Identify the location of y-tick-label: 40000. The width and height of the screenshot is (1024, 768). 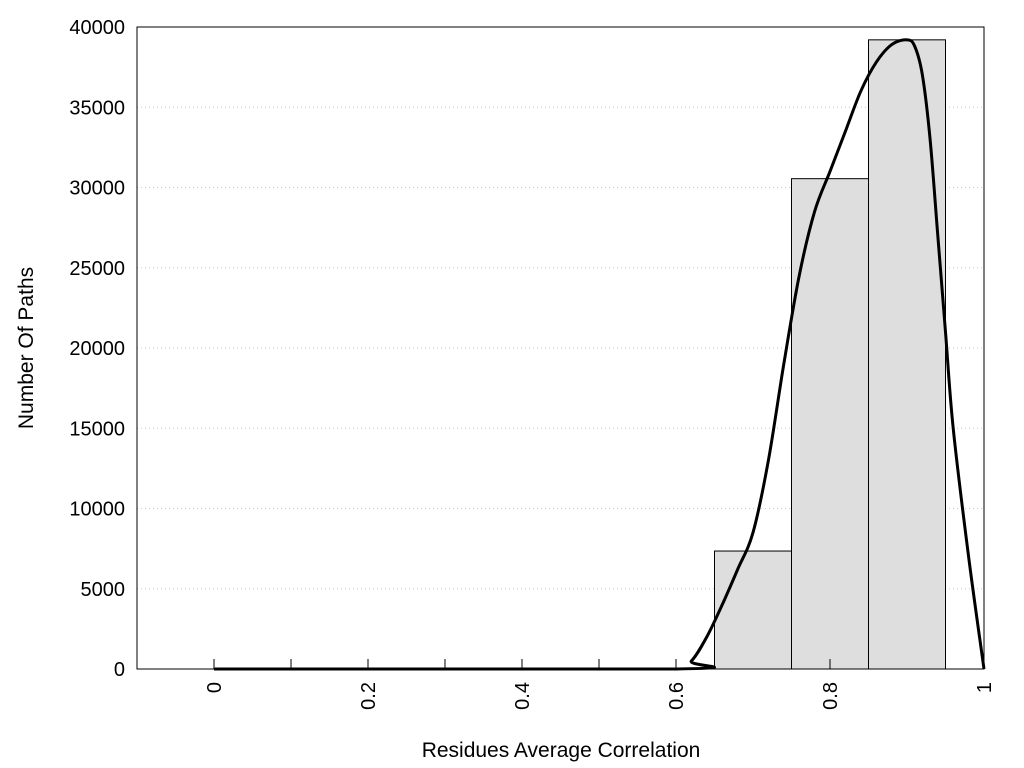
(97, 28).